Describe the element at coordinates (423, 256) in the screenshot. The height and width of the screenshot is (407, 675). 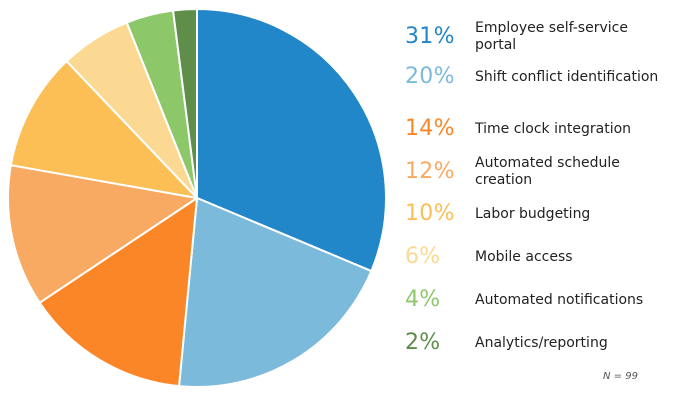
I see `legend-value: 6%` at that location.